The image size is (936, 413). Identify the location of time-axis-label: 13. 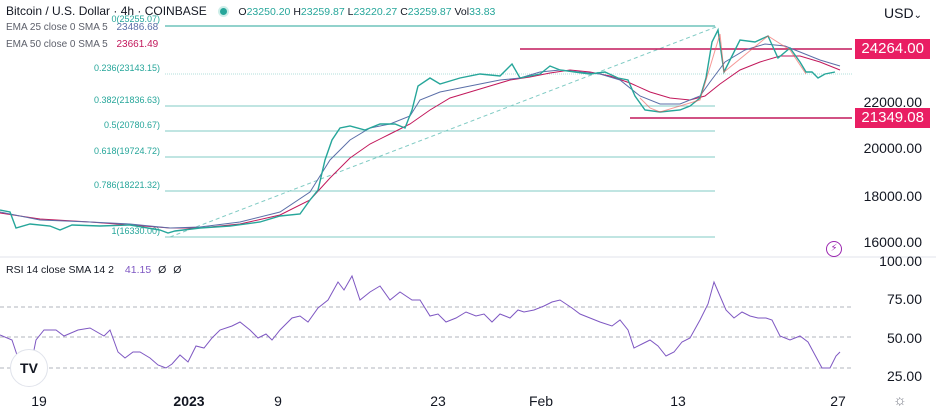
(678, 401).